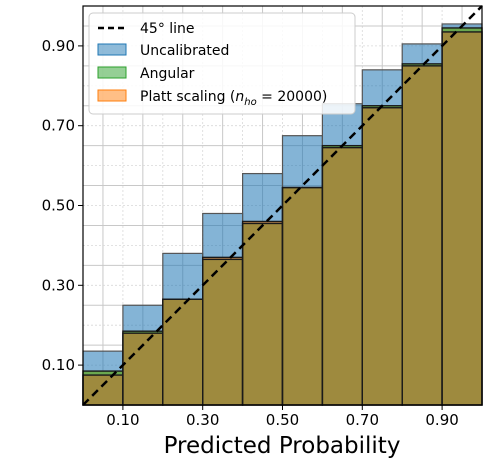 The width and height of the screenshot is (489, 466). Describe the element at coordinates (167, 74) in the screenshot. I see `legend-label-angular: Angular` at that location.